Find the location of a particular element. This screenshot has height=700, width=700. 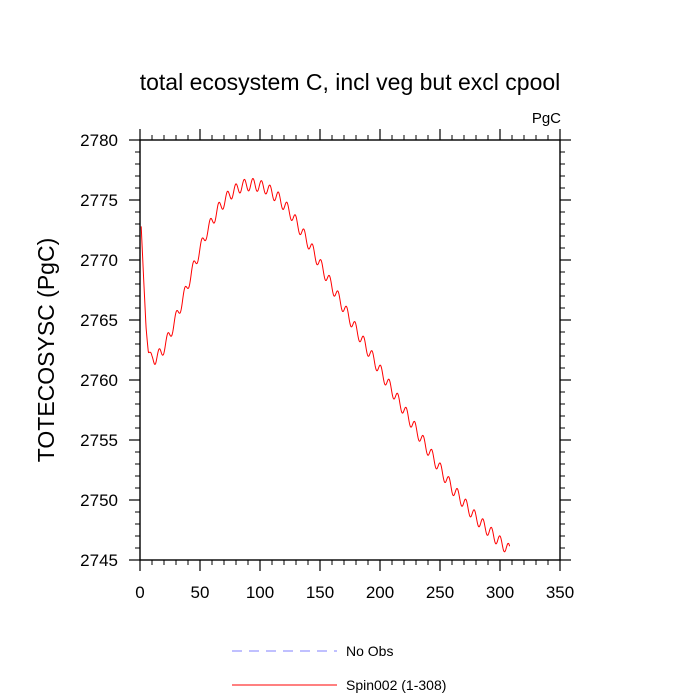

legend-label-no-obs: No Obs is located at coordinates (369, 651).